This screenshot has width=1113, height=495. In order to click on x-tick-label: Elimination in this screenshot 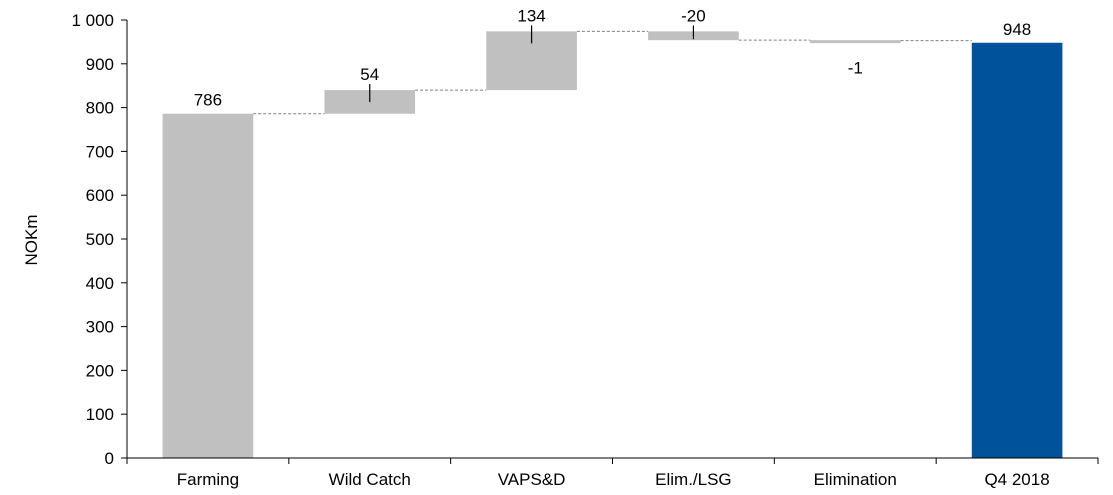, I will do `click(855, 479)`.